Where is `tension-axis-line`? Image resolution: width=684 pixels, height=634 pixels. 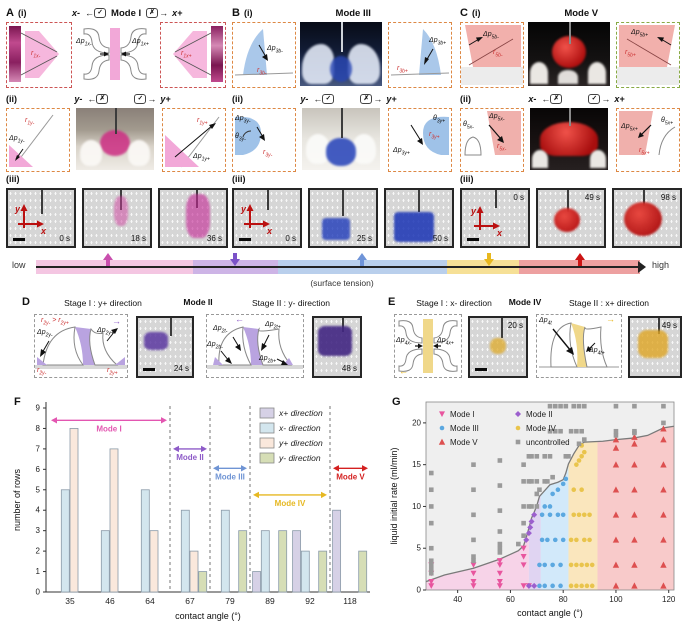
tension-axis-line is located at coordinates (338, 267).